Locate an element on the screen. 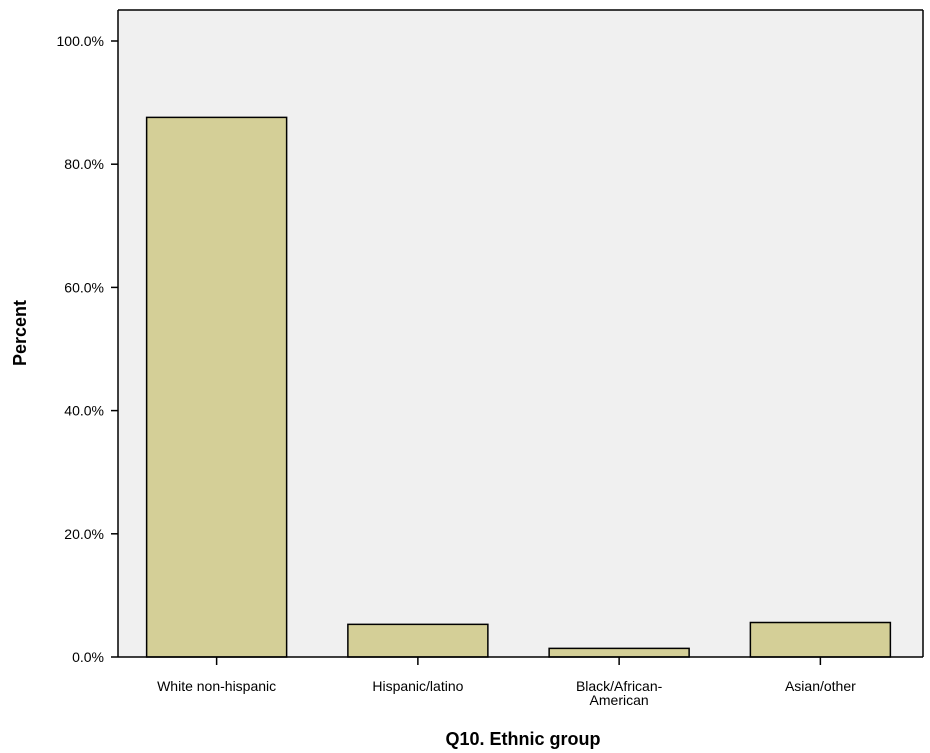 Image resolution: width=930 pixels, height=753 pixels. x-tick-label: Hispanic/latino is located at coordinates (417, 686).